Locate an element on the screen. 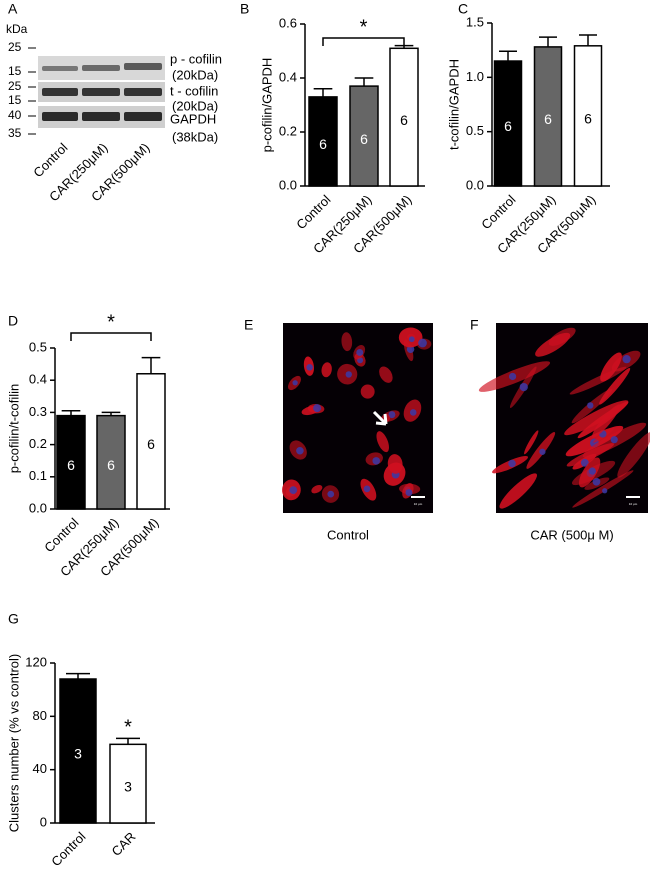 The height and width of the screenshot is (872, 650). y-tick-label: 0.3 is located at coordinates (38, 411).